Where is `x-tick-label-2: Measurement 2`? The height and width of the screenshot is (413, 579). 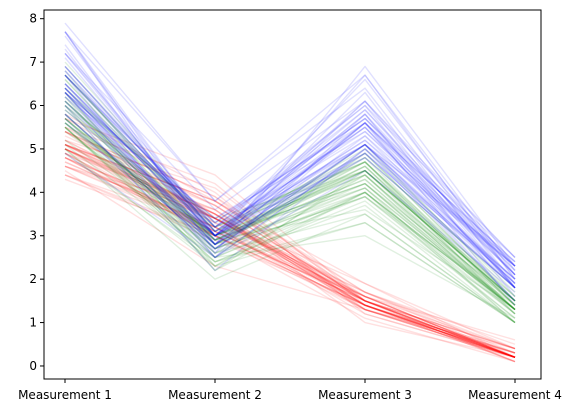
x-tick-label-2: Measurement 2 is located at coordinates (215, 395).